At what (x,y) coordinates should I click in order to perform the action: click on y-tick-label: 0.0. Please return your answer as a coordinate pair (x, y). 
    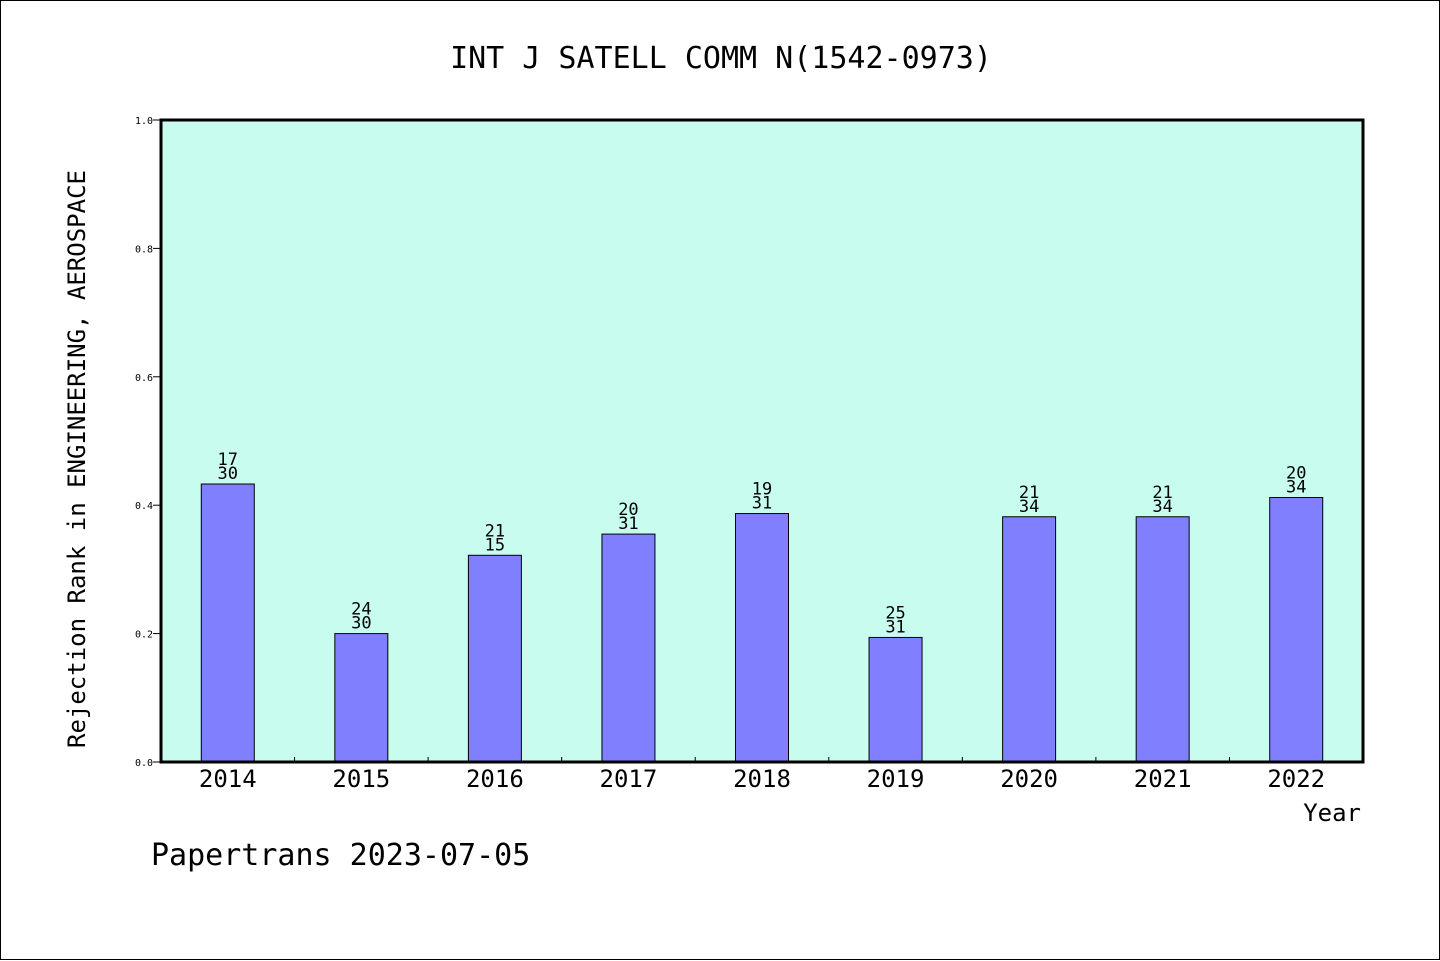
    Looking at the image, I should click on (144, 763).